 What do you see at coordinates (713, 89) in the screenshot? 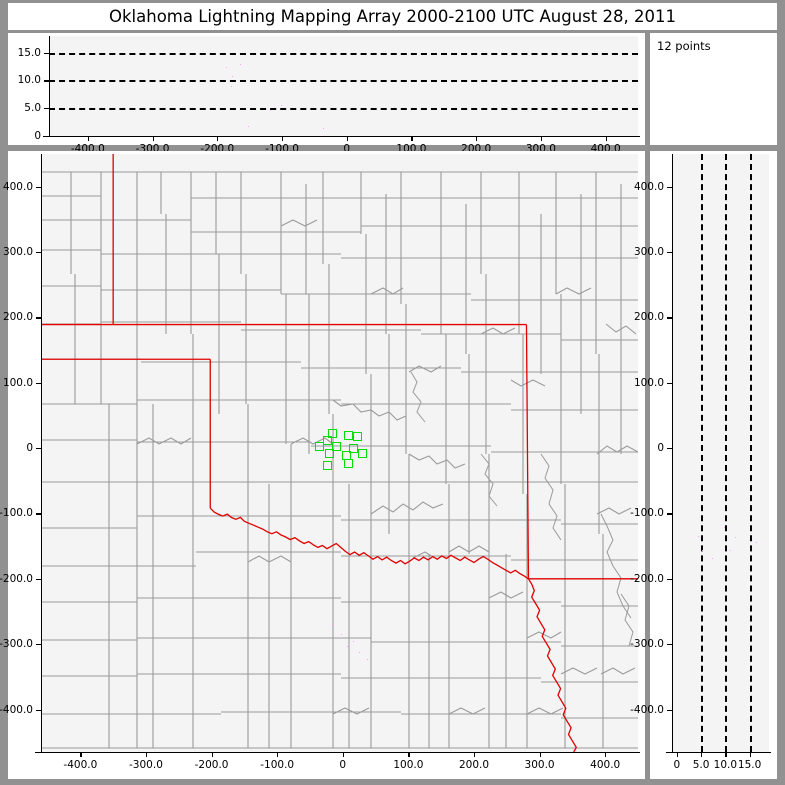
I see `point-count-panel: 12 points` at bounding box center [713, 89].